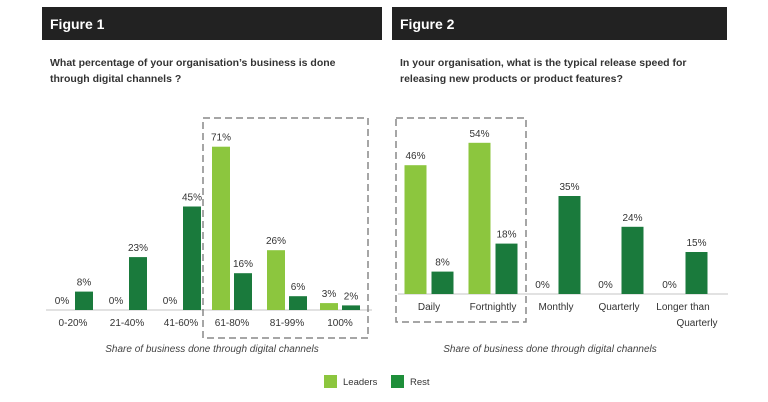 The image size is (768, 402). Describe the element at coordinates (682, 307) in the screenshot. I see `tick-label: Longer than` at that location.